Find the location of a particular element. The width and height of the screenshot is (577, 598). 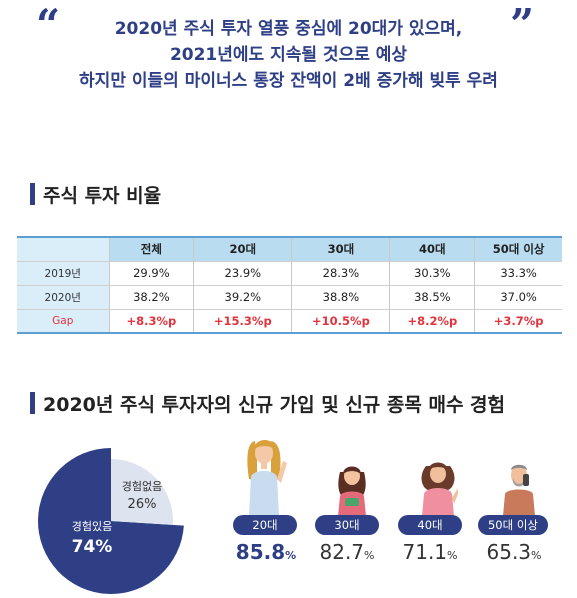

row-label: 2019년 is located at coordinates (63, 273).